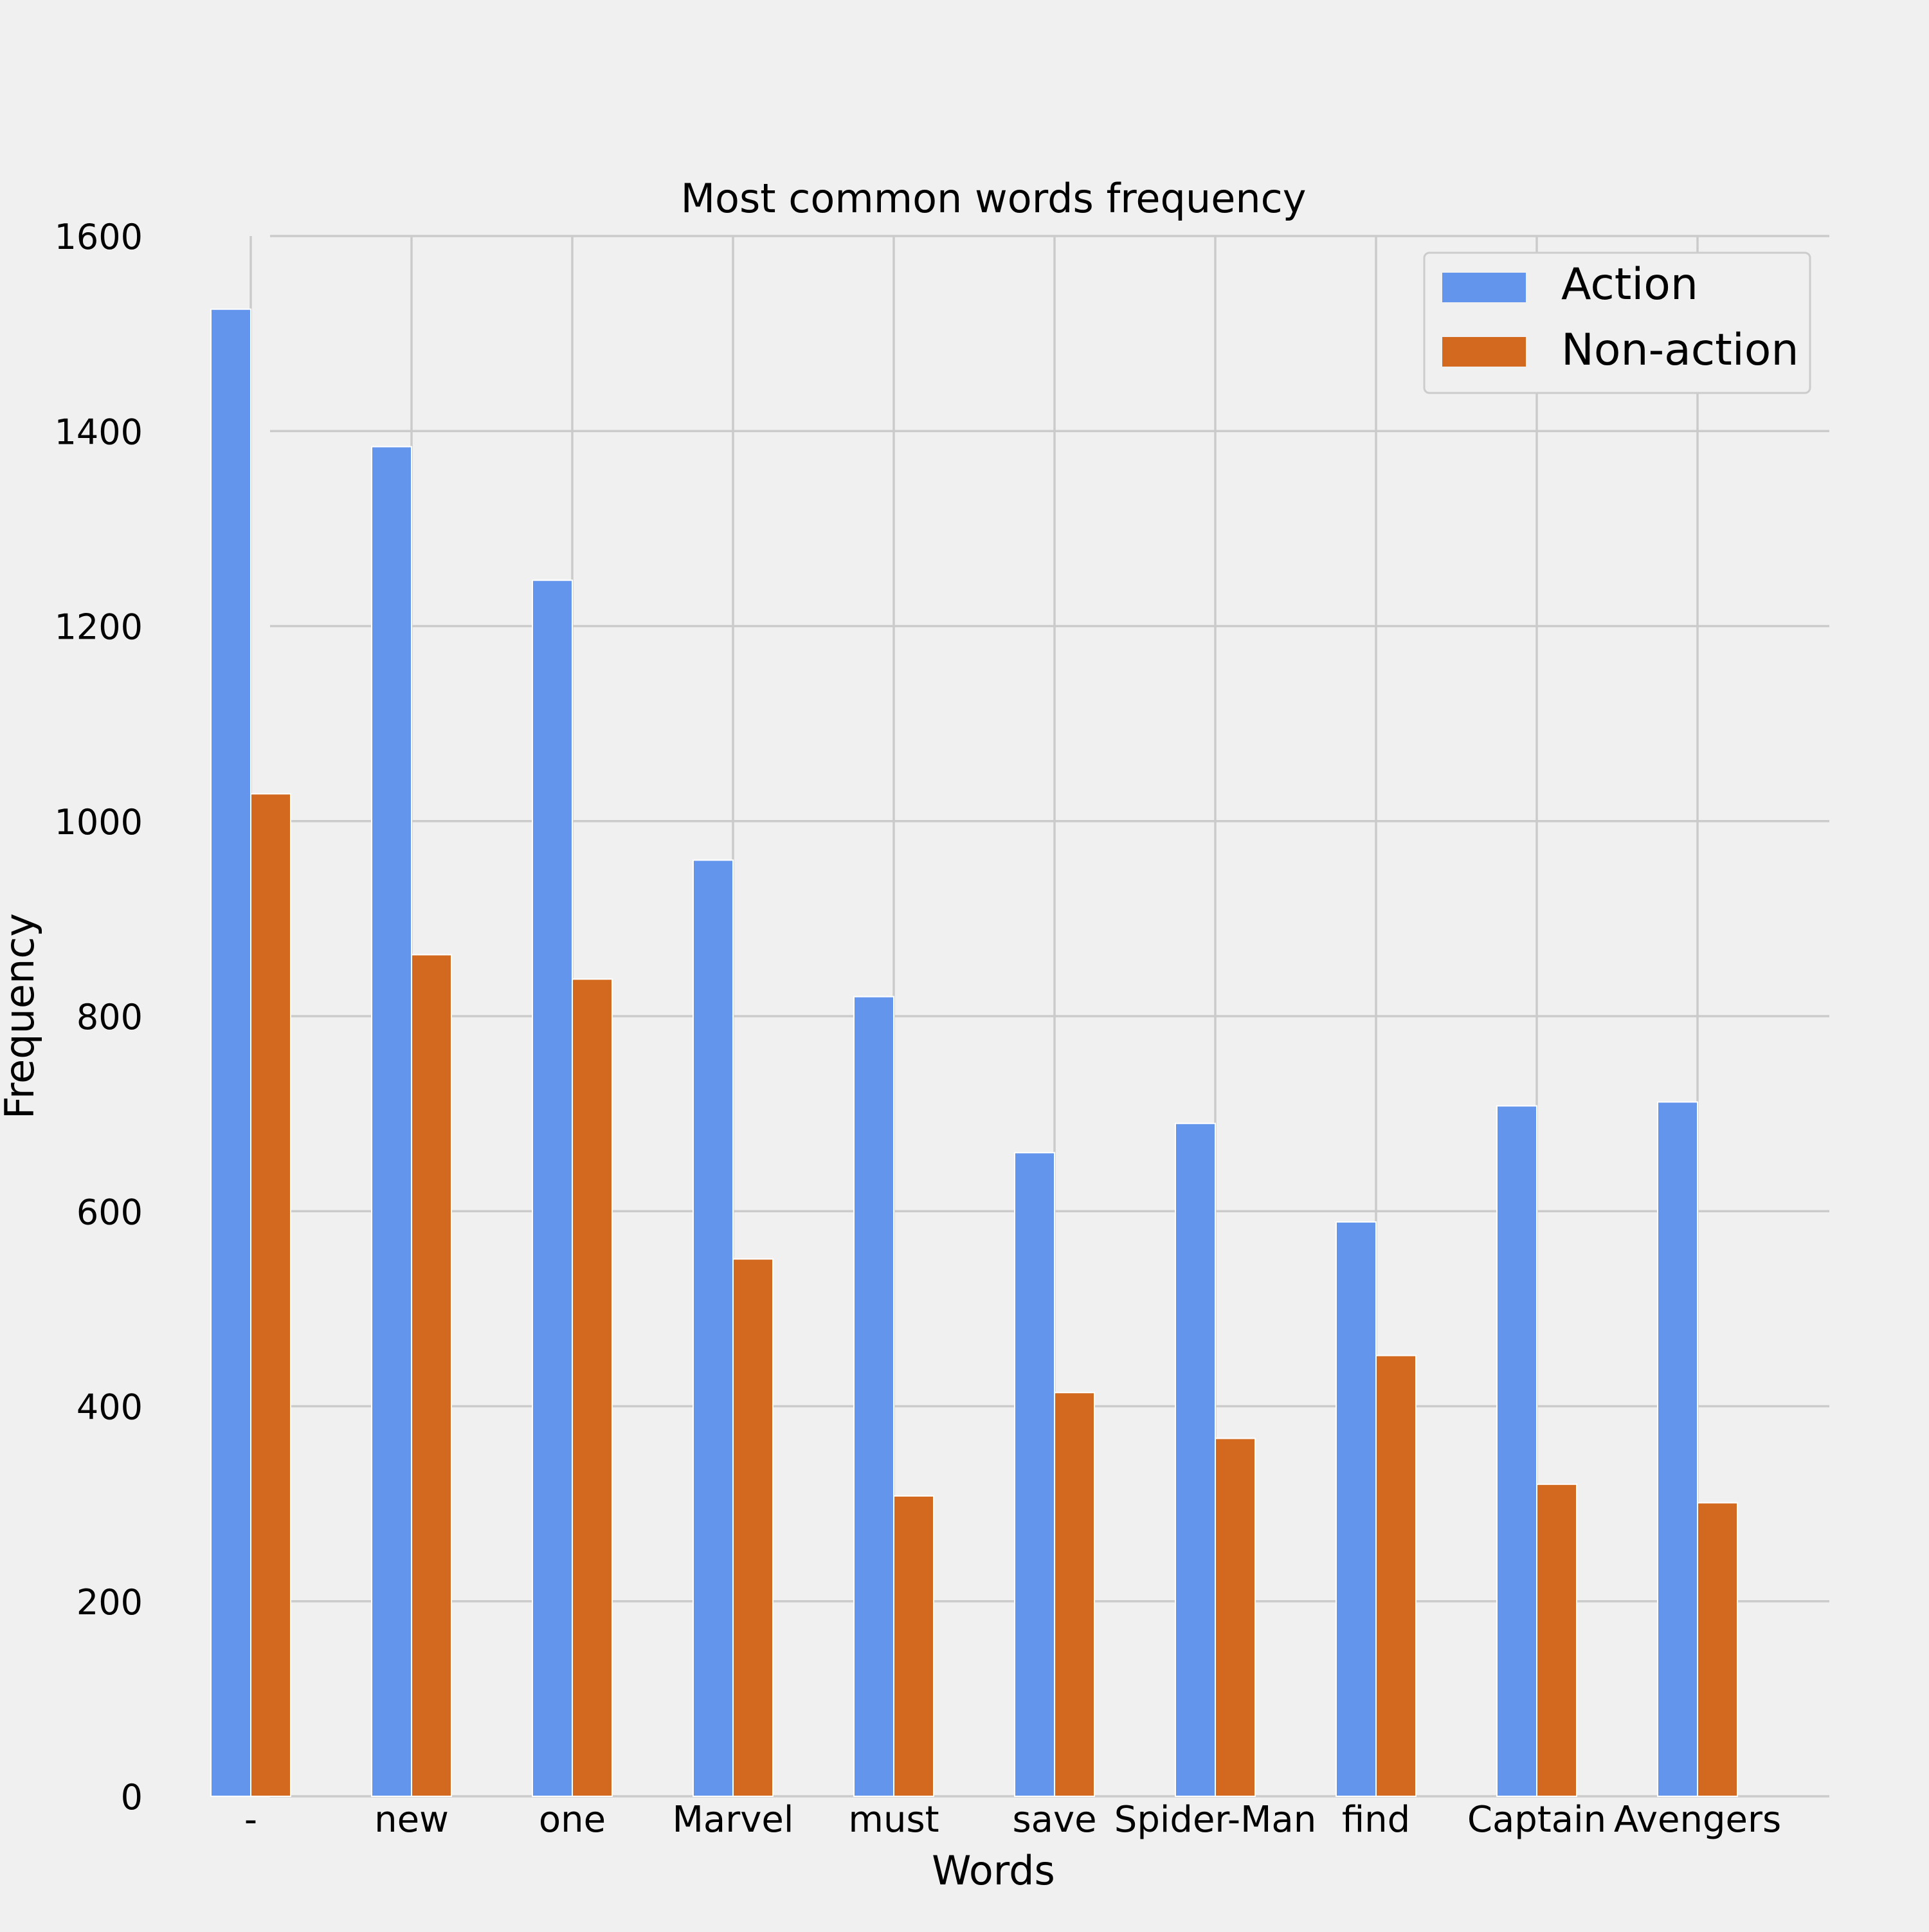 Image resolution: width=1929 pixels, height=1932 pixels. I want to click on y-tick-label: 1400, so click(99, 432).